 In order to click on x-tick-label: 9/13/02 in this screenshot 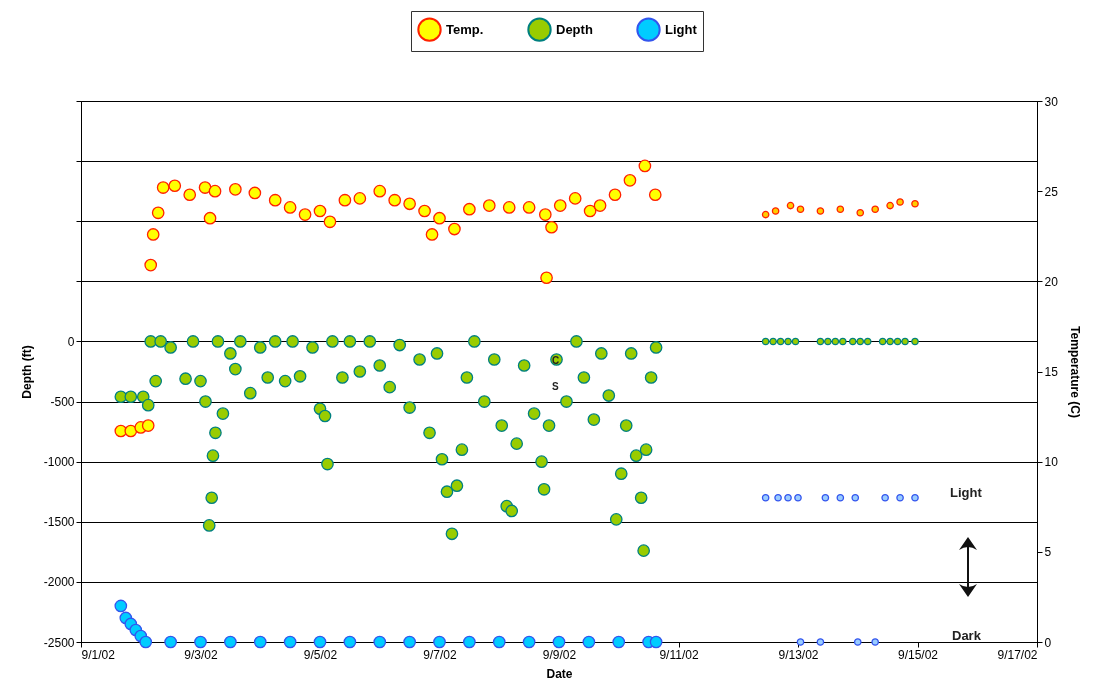, I will do `click(798, 654)`.